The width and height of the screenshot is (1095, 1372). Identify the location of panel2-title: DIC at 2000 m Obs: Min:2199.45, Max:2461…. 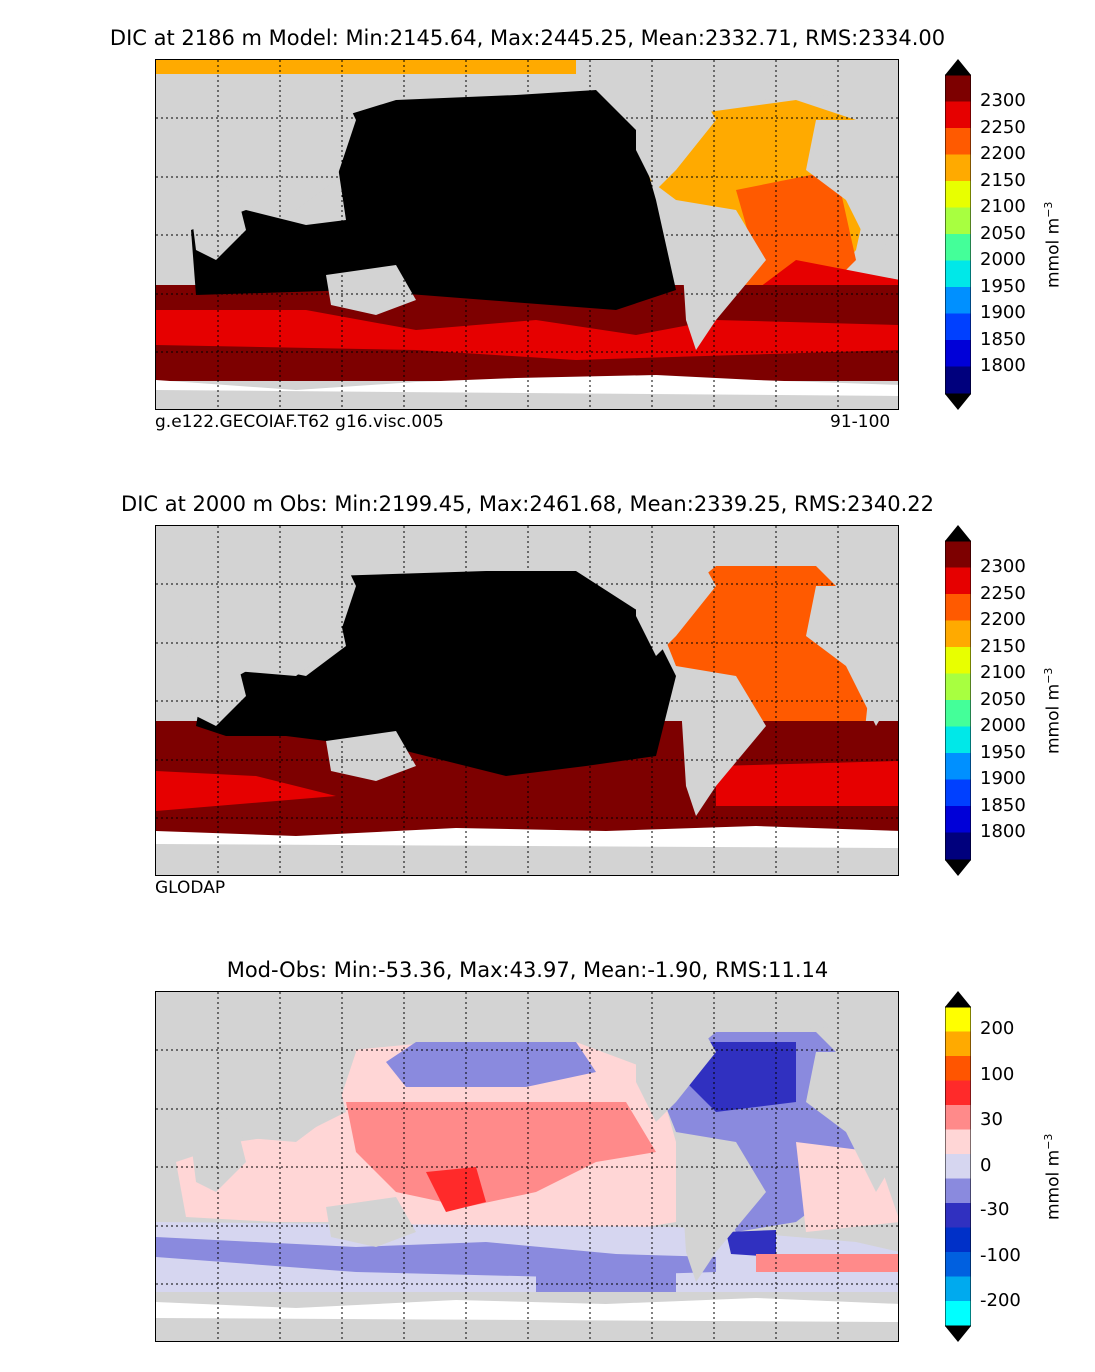
(527, 504).